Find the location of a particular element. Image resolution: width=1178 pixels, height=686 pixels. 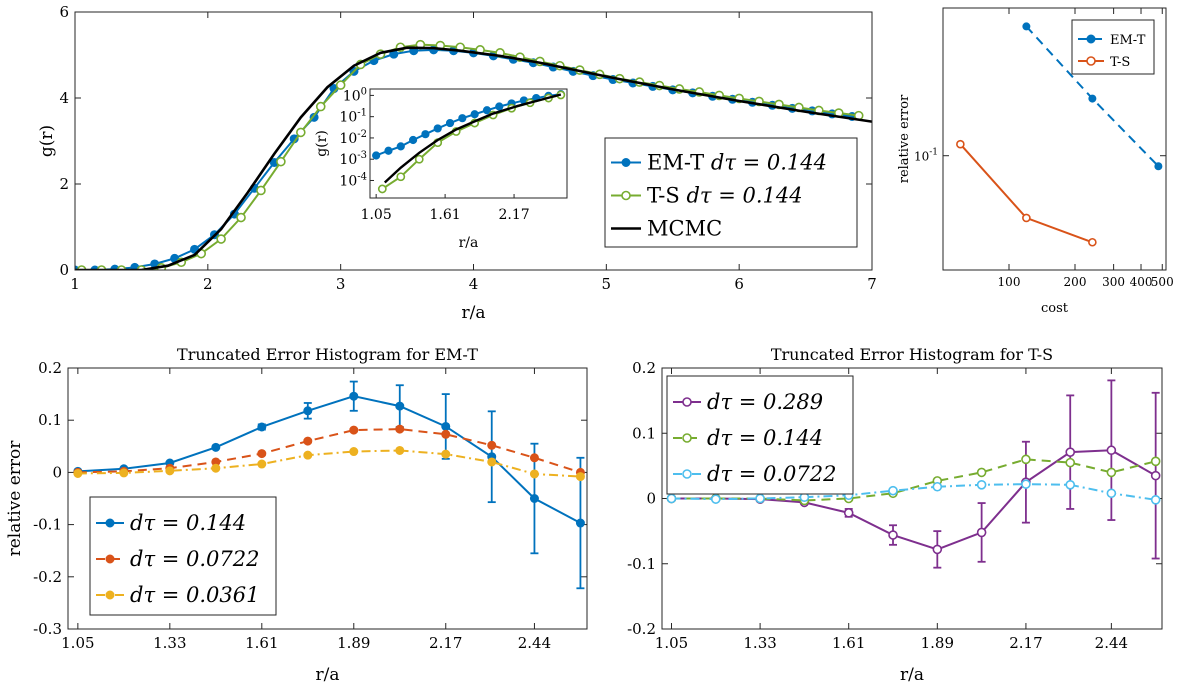

inset-line-black is located at coordinates (472, 138).